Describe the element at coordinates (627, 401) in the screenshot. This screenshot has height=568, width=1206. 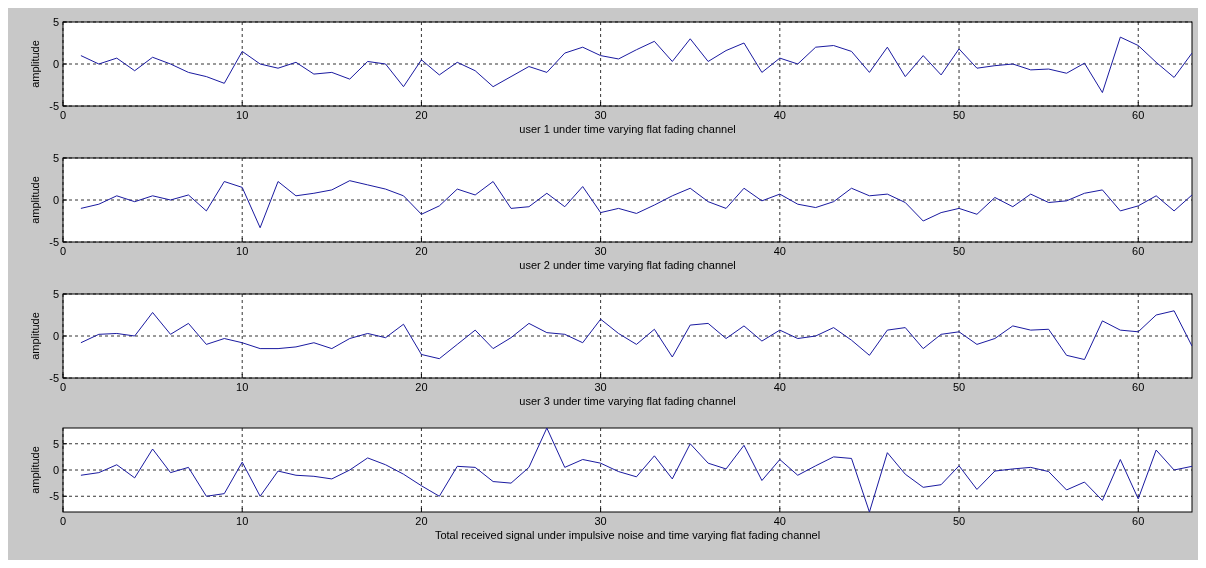
I see `x-axis-title: user 3 under time varying flat fading channel` at that location.